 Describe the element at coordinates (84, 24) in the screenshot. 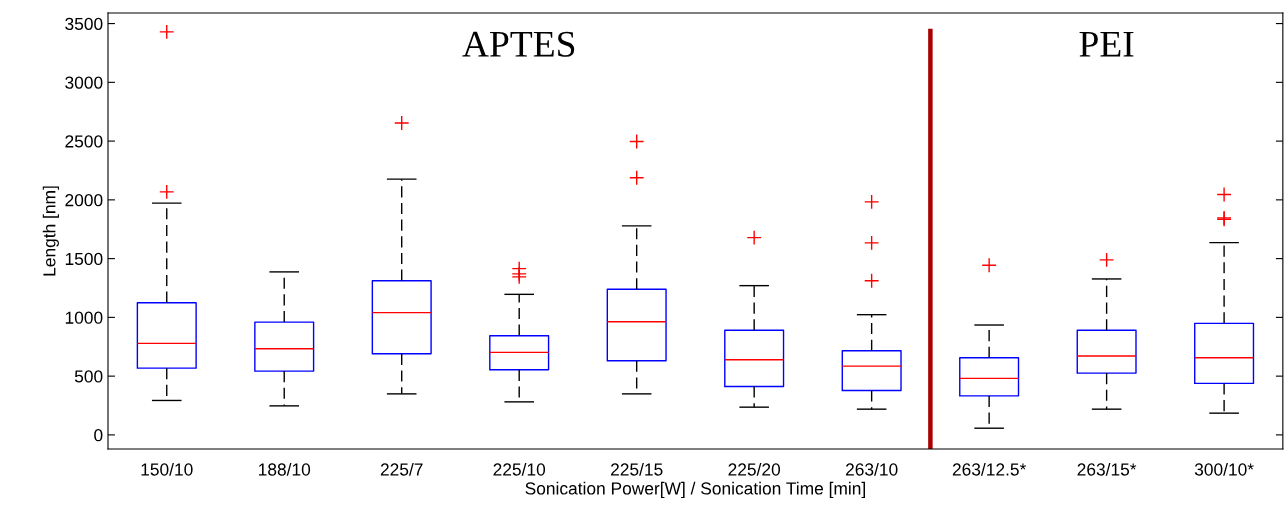

I see `y-tick-label: 3500` at that location.